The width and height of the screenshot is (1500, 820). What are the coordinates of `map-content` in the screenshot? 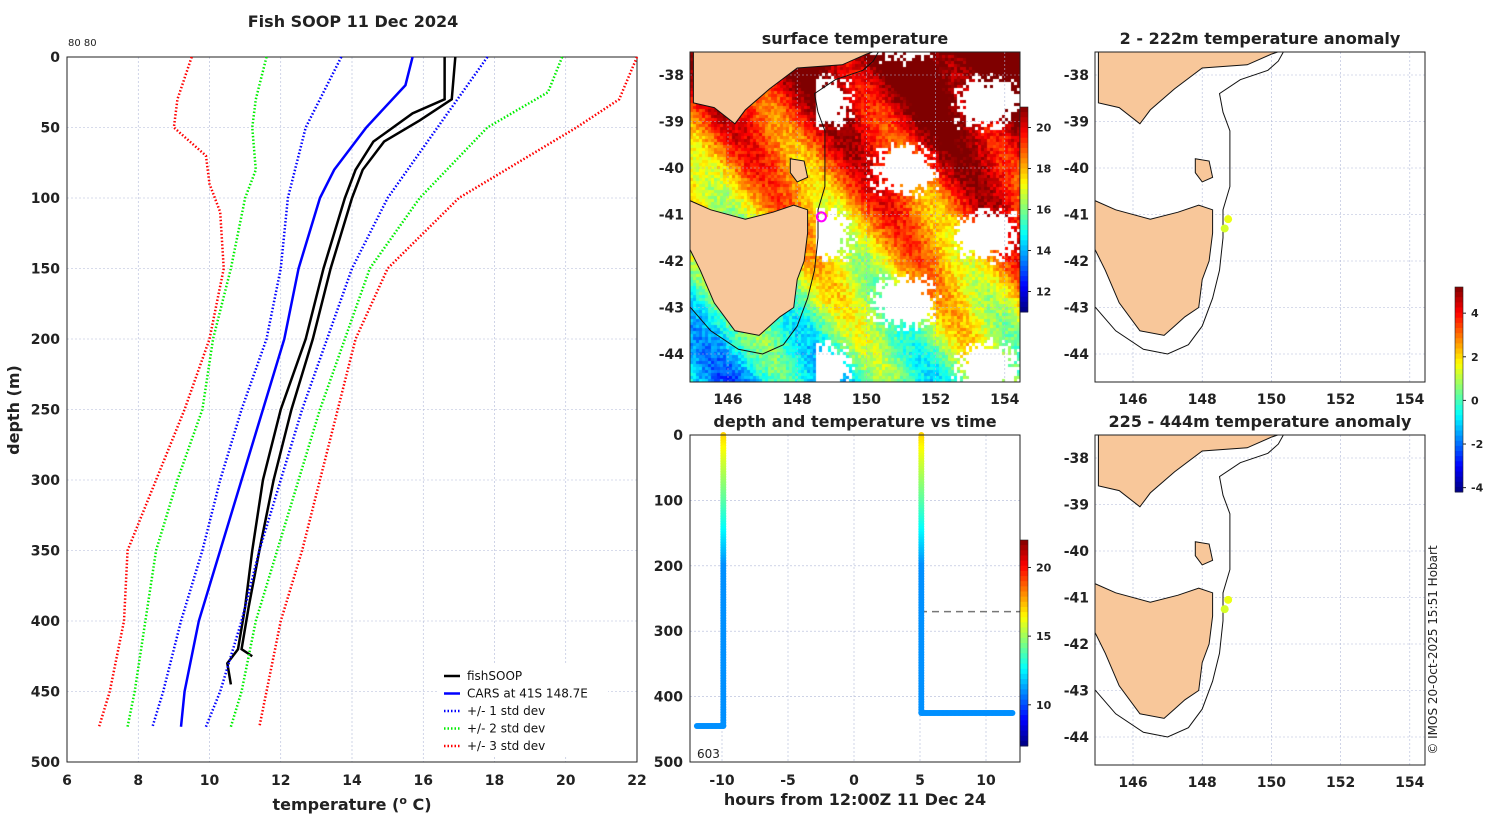 It's located at (1260, 600).